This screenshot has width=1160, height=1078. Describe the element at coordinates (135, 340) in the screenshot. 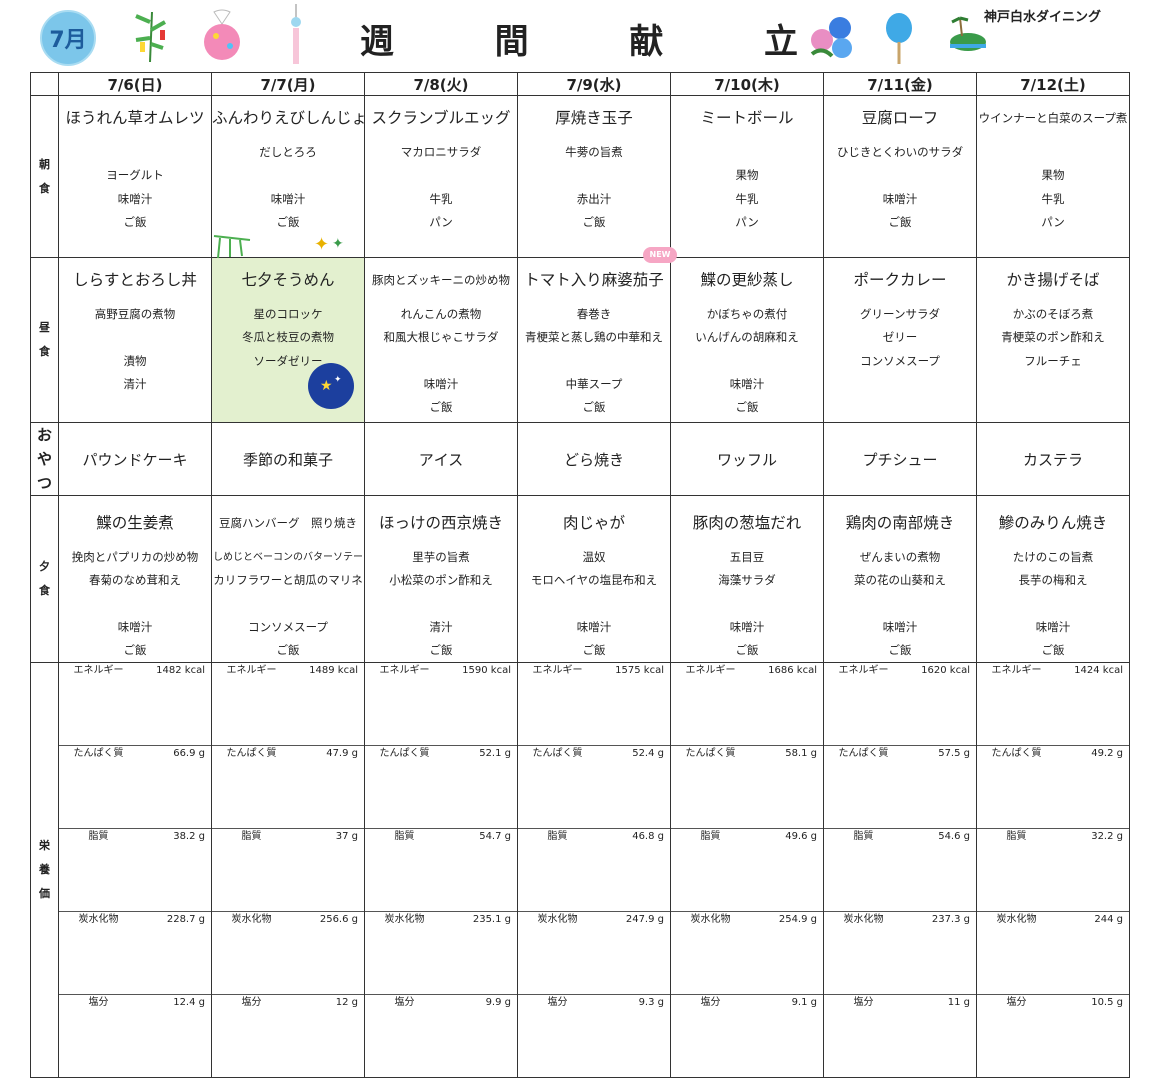

I see `lunch-cell: しらすとおろし丼 高野豆腐の煮物 漬物 清汁` at that location.